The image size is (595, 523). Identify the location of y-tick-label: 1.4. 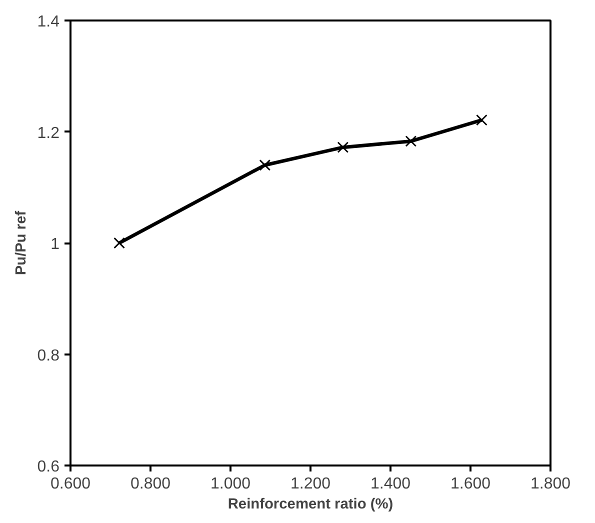
(48, 22).